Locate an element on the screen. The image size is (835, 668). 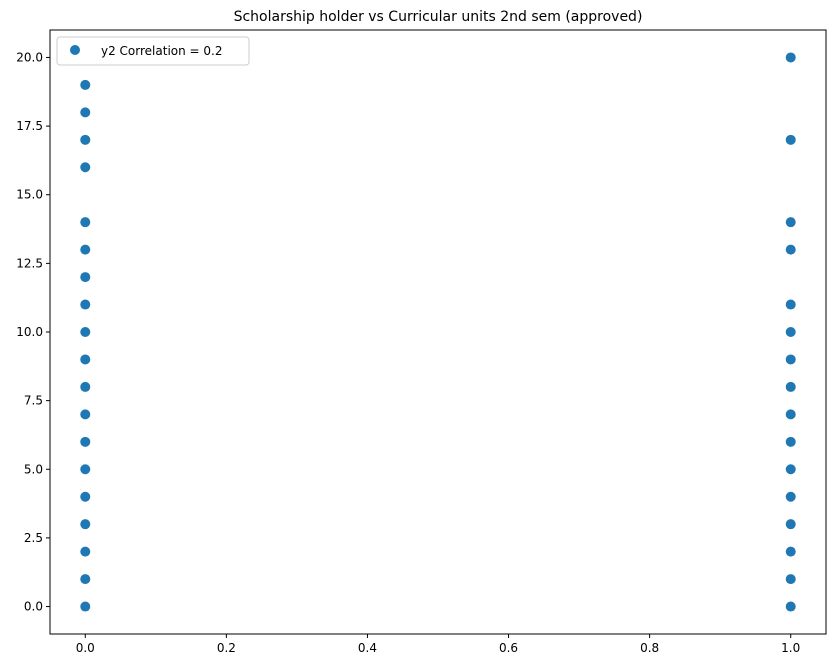
y-tick-label: 12.5 is located at coordinates (29, 263).